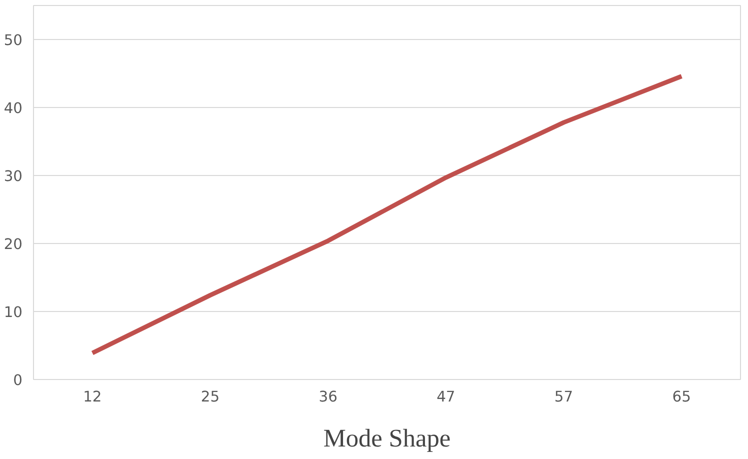  What do you see at coordinates (13, 176) in the screenshot?
I see `y-tick-label: 30` at bounding box center [13, 176].